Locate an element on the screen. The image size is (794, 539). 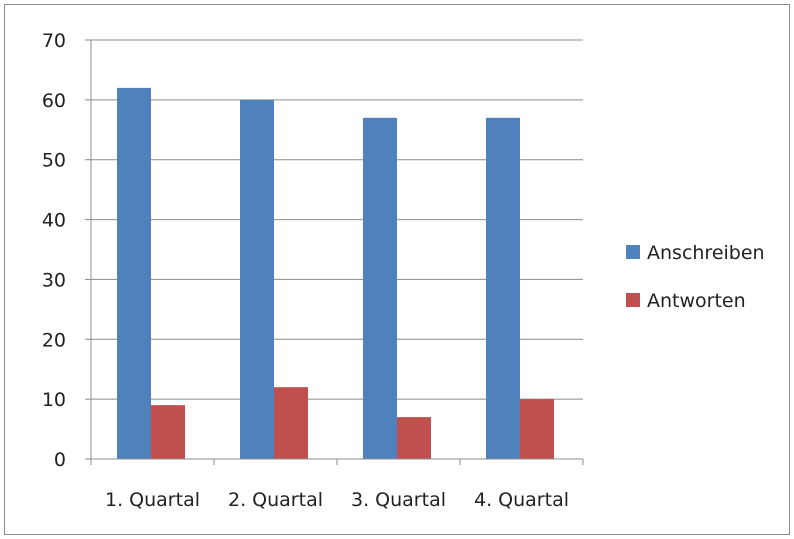
y-tick-labels: 0 10 20 30 40 50 60 70 is located at coordinates (54, 250).